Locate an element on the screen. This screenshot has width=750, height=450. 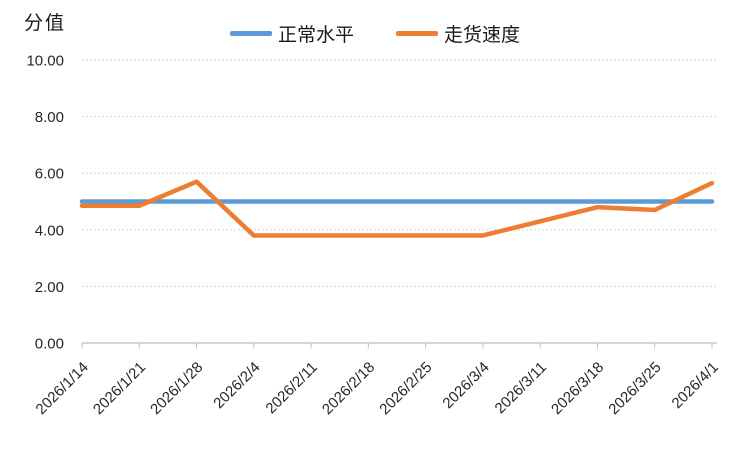
y-axis-title: 分值 is located at coordinates (45, 23).